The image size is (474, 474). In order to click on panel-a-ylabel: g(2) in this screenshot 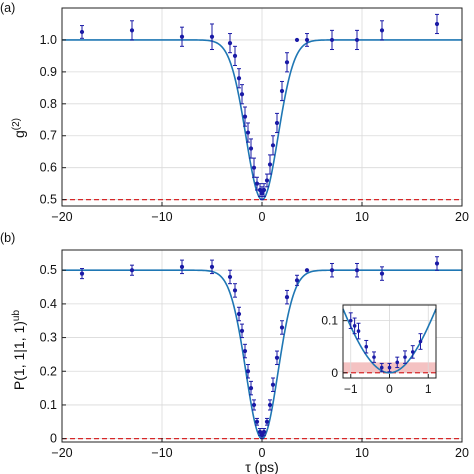, I will do `click(19, 128)`.